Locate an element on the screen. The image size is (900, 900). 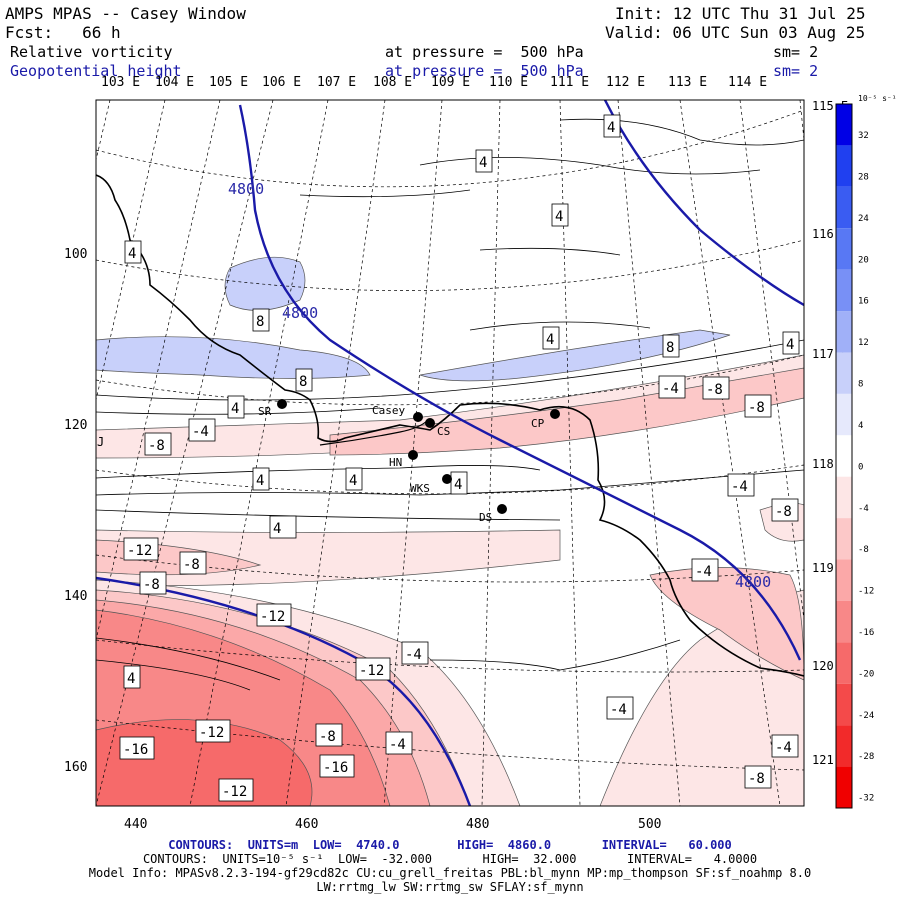
lon-label-top: 108 E is located at coordinates (393, 82).